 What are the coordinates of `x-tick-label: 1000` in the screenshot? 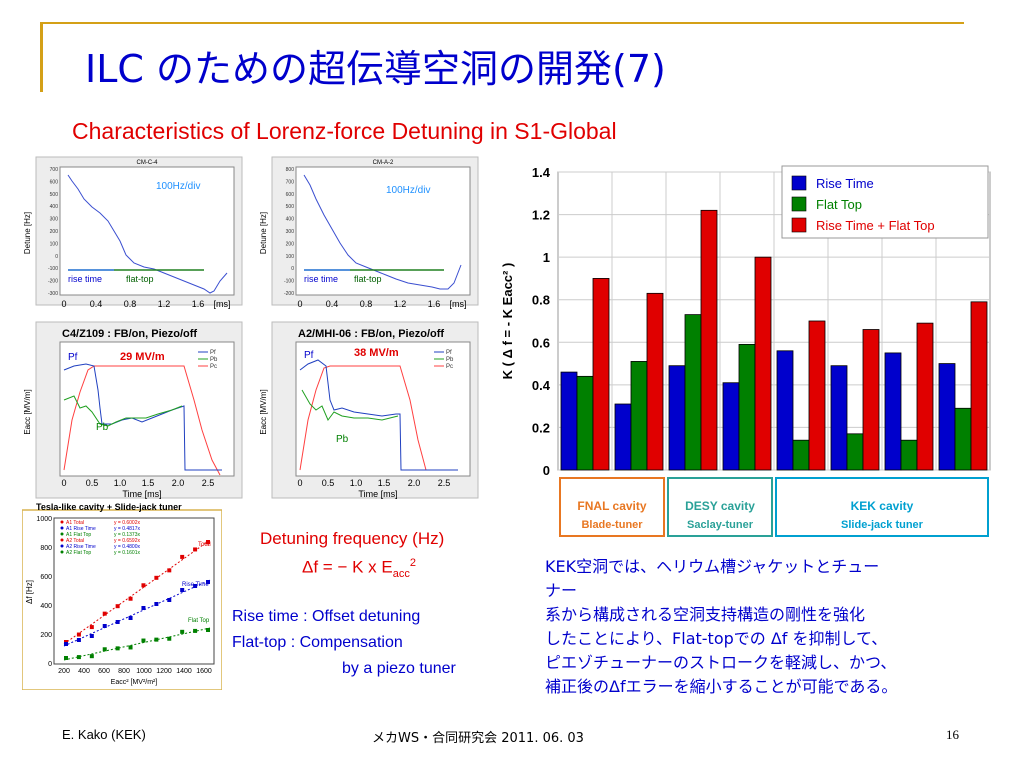 It's located at (144, 671).